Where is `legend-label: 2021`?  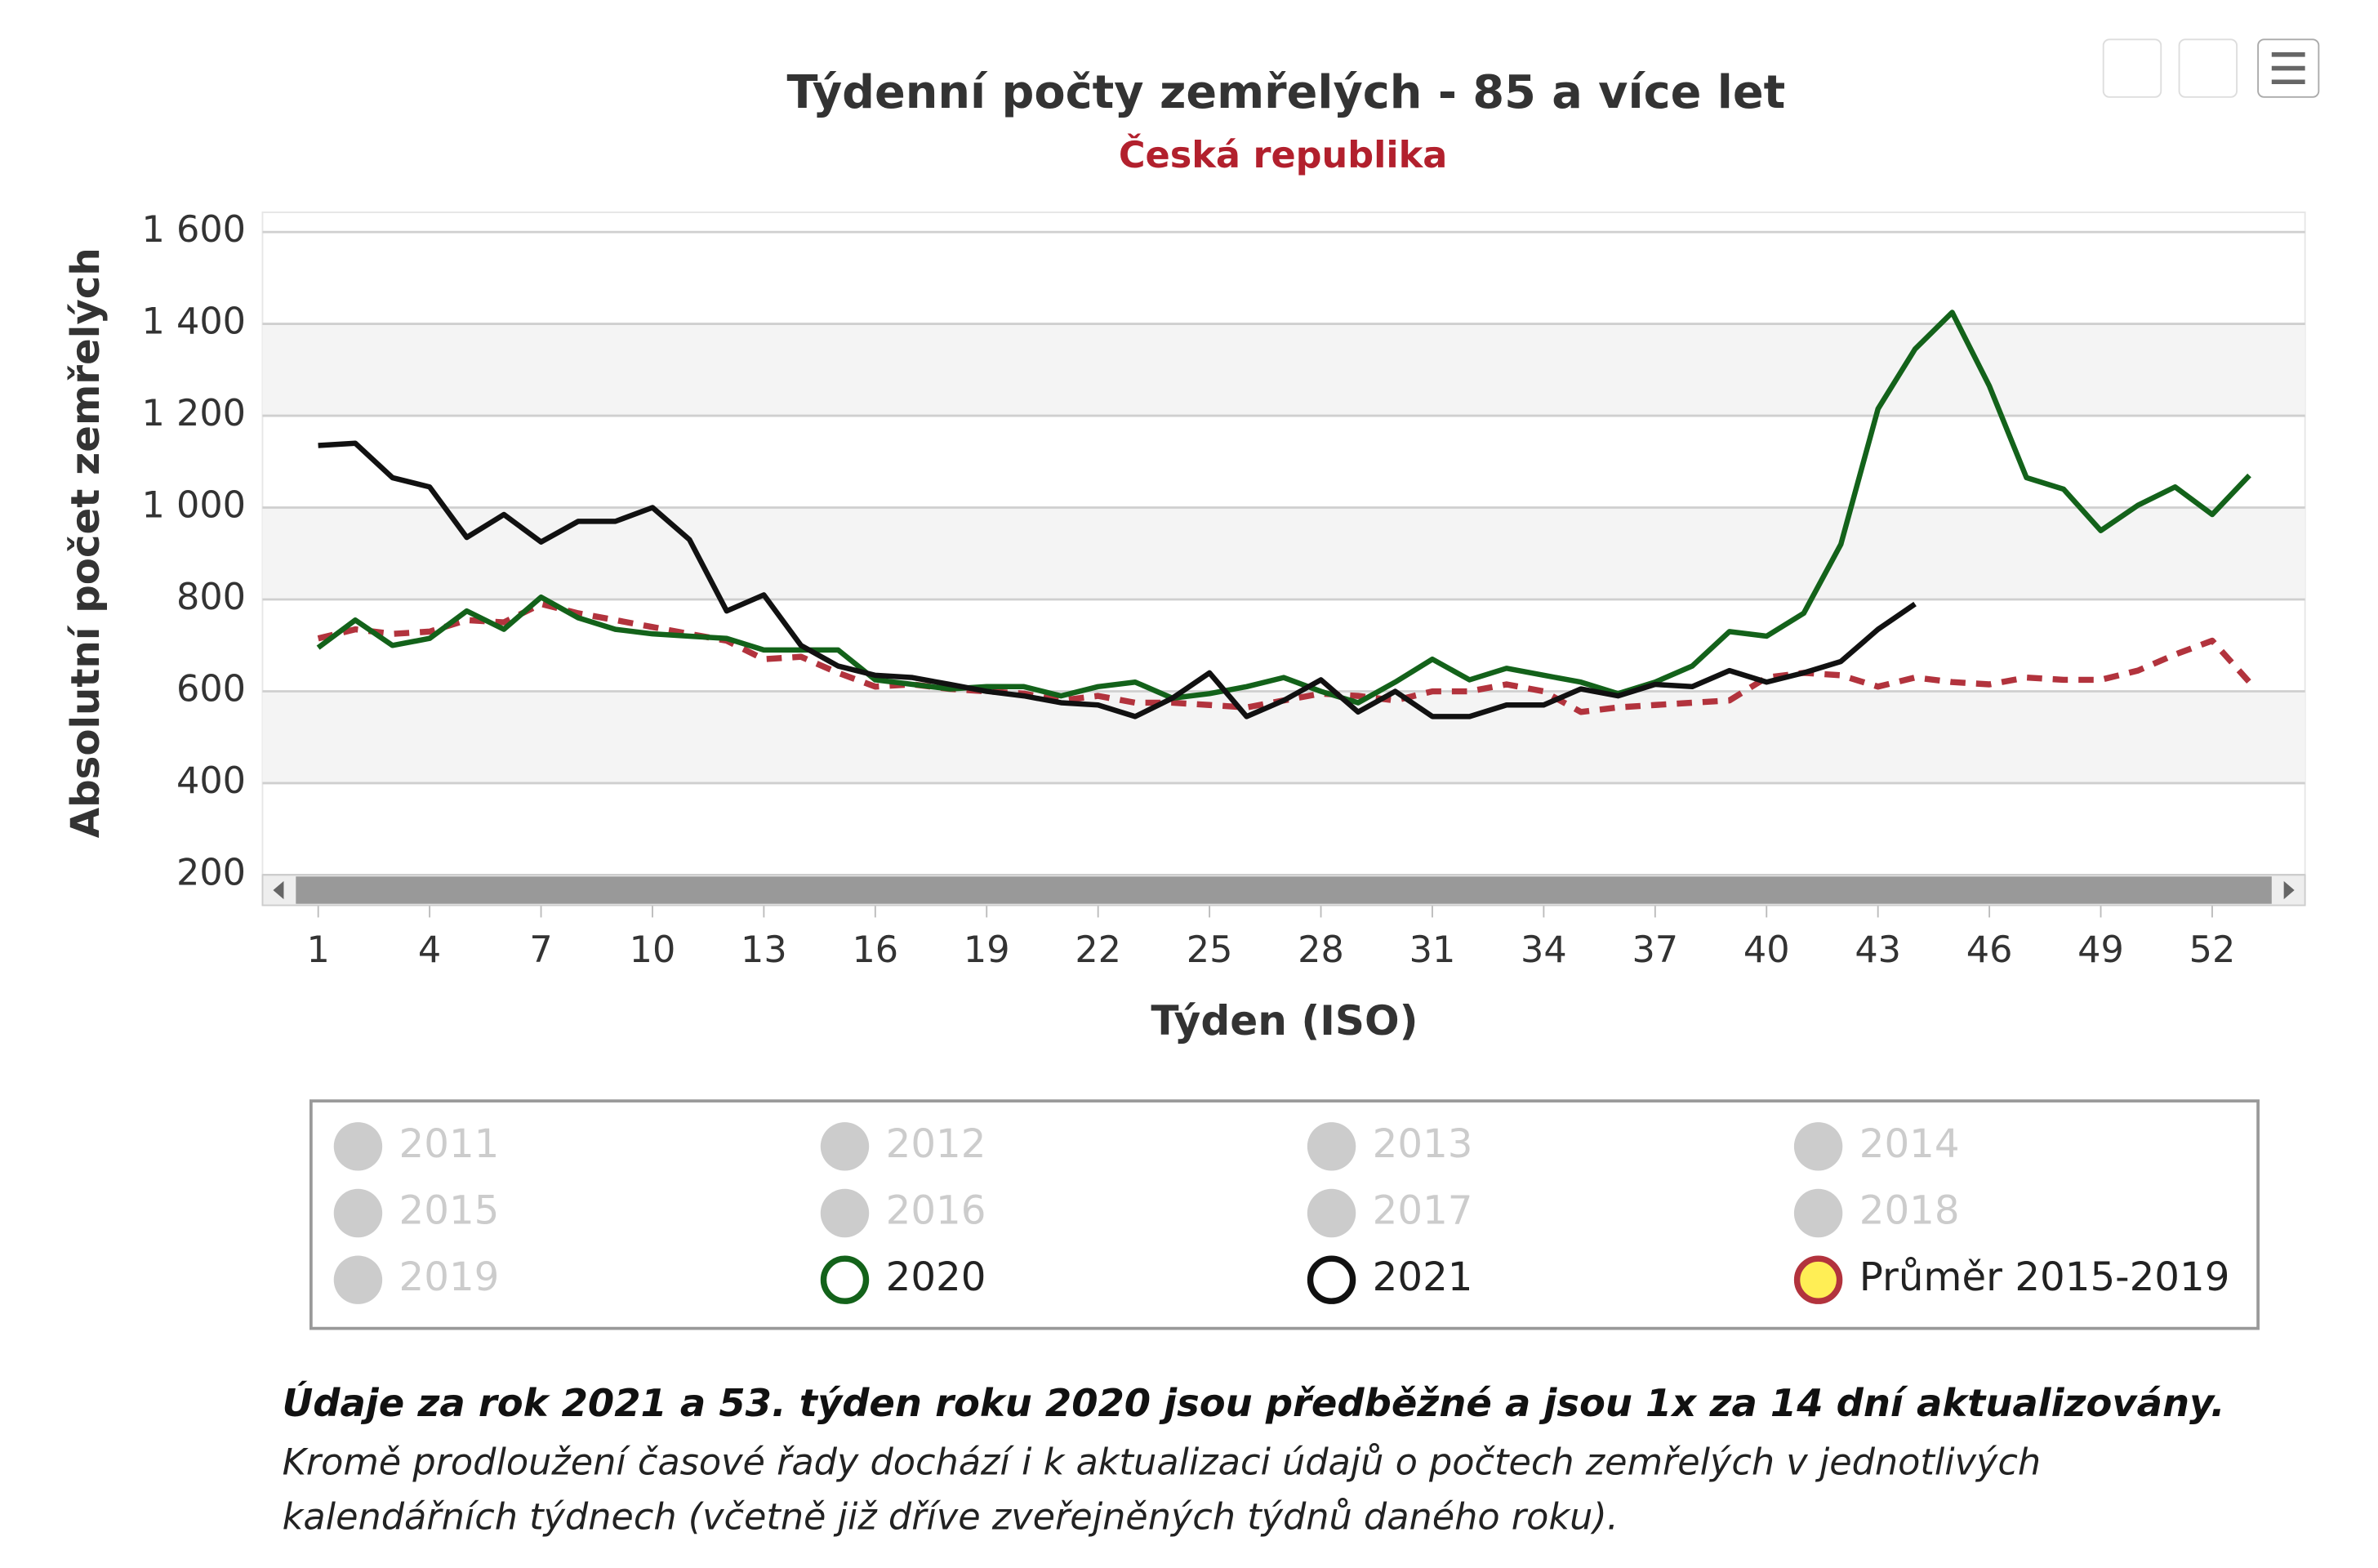 legend-label: 2021 is located at coordinates (1423, 1277).